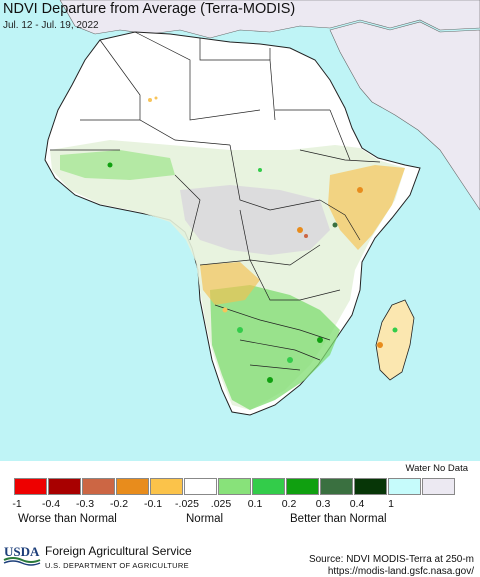  What do you see at coordinates (269, 19) in the screenshot?
I see `europe-landmass` at bounding box center [269, 19].